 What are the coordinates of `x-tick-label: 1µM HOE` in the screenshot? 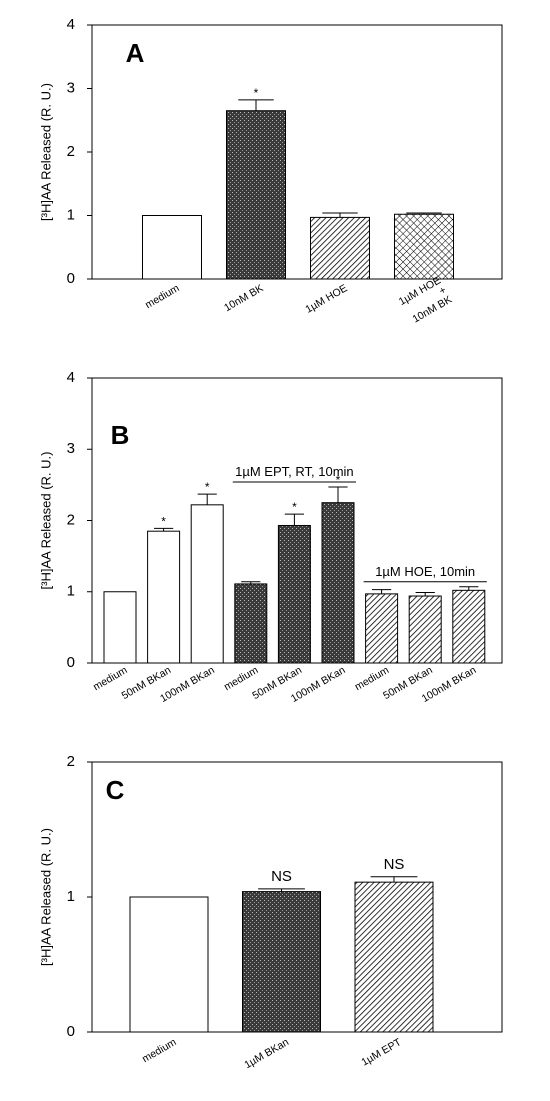 It's located at (326, 299).